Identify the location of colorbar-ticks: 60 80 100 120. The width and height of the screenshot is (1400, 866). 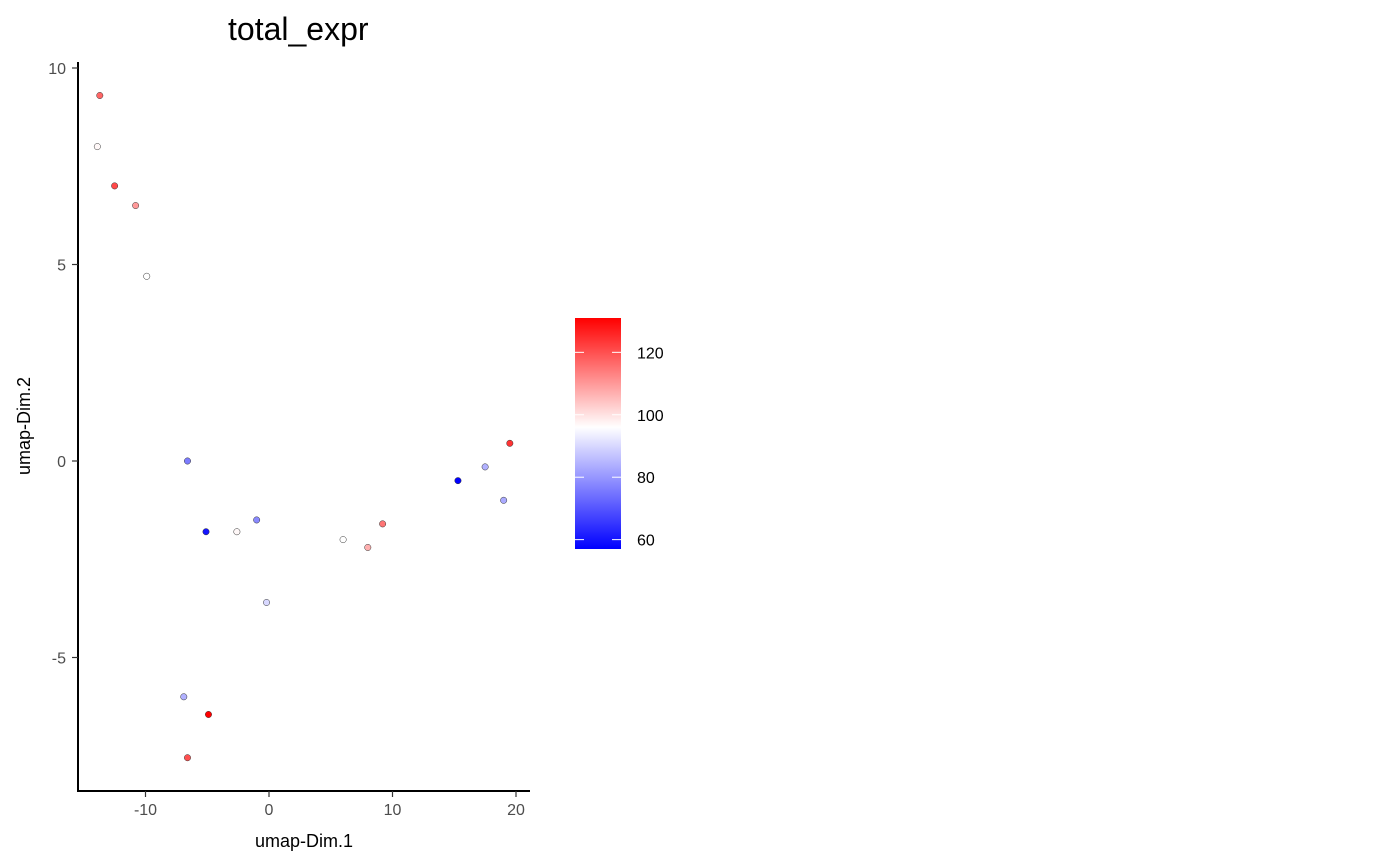
(619, 447).